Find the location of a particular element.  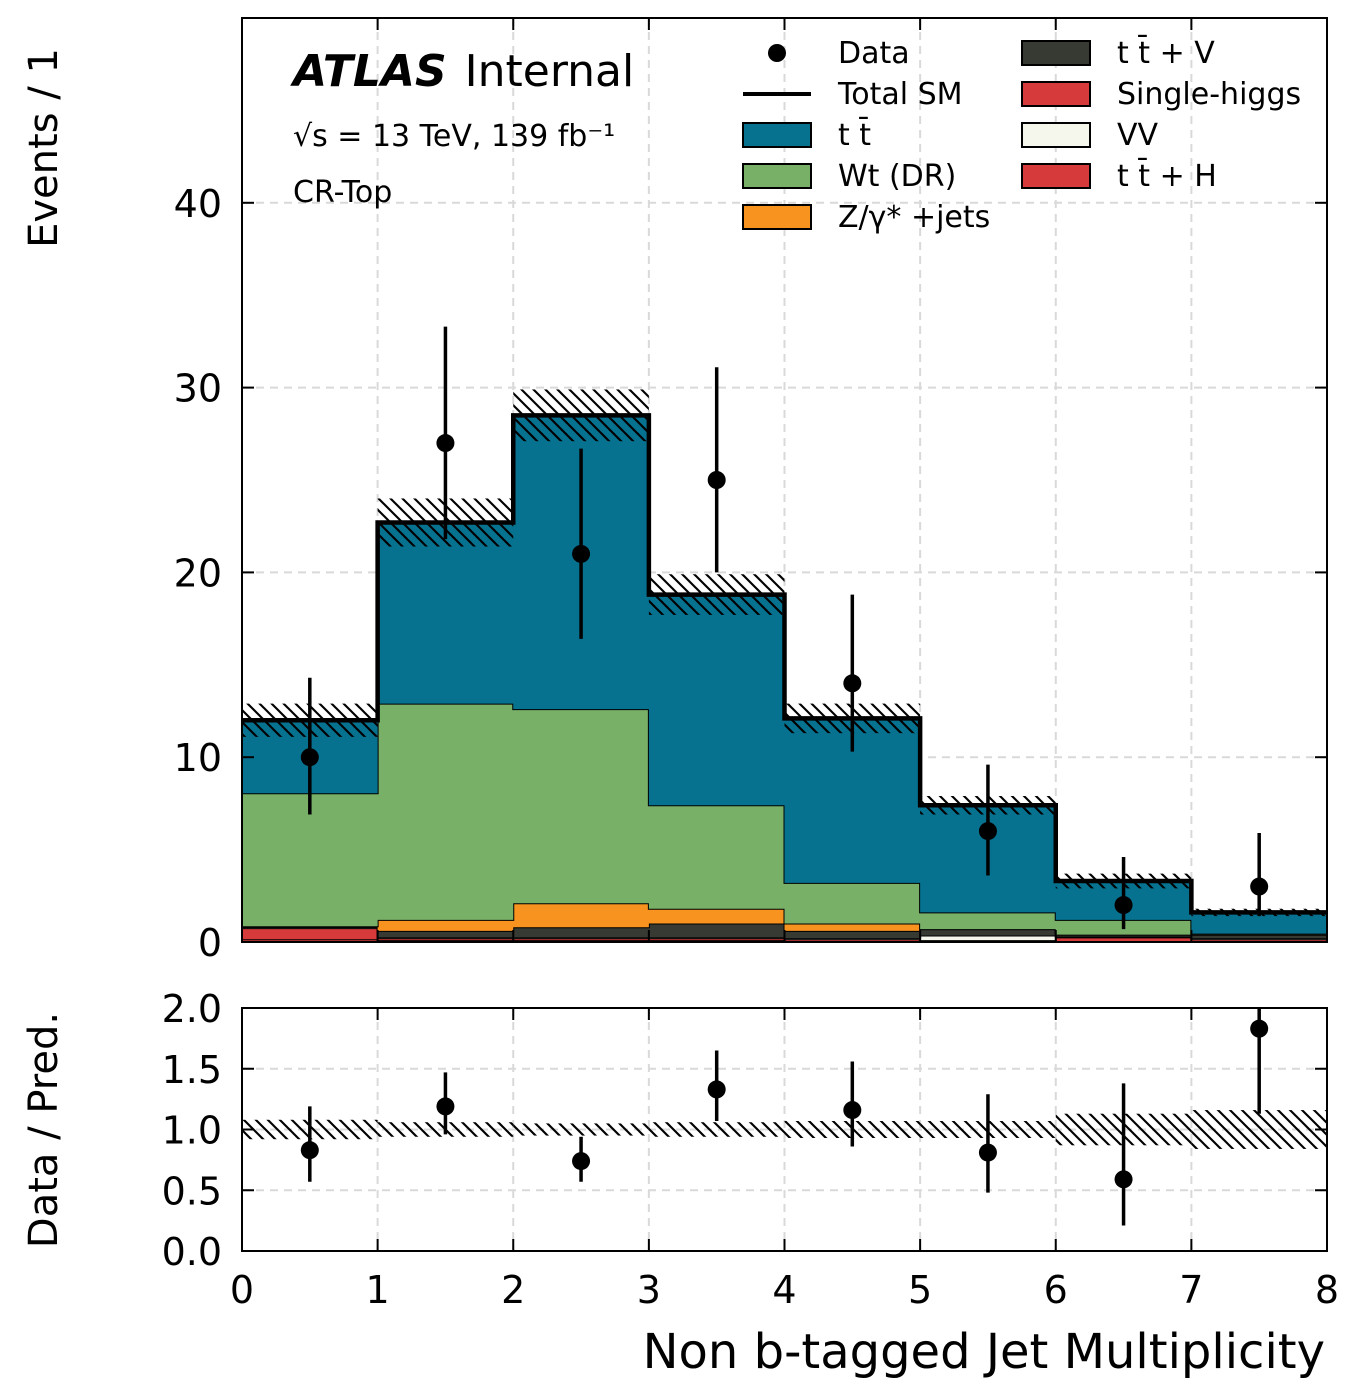

ratio-y-tick-label: 2.0 is located at coordinates (192, 1009).